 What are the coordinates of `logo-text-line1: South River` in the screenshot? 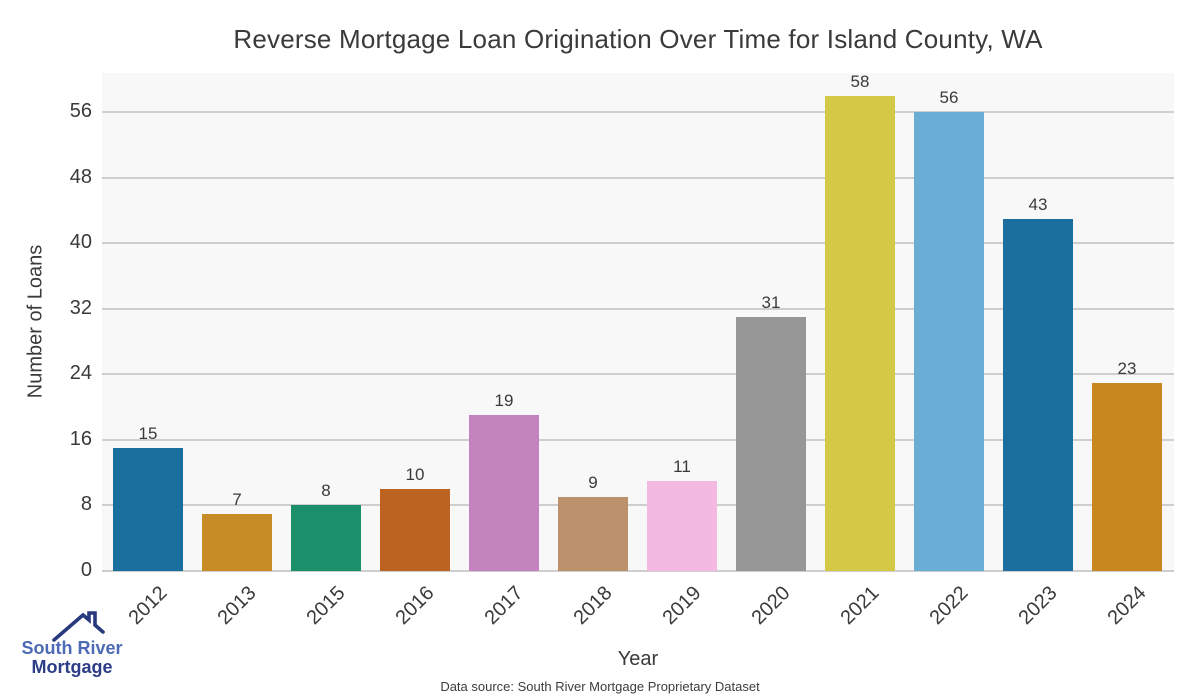 It's located at (72, 648).